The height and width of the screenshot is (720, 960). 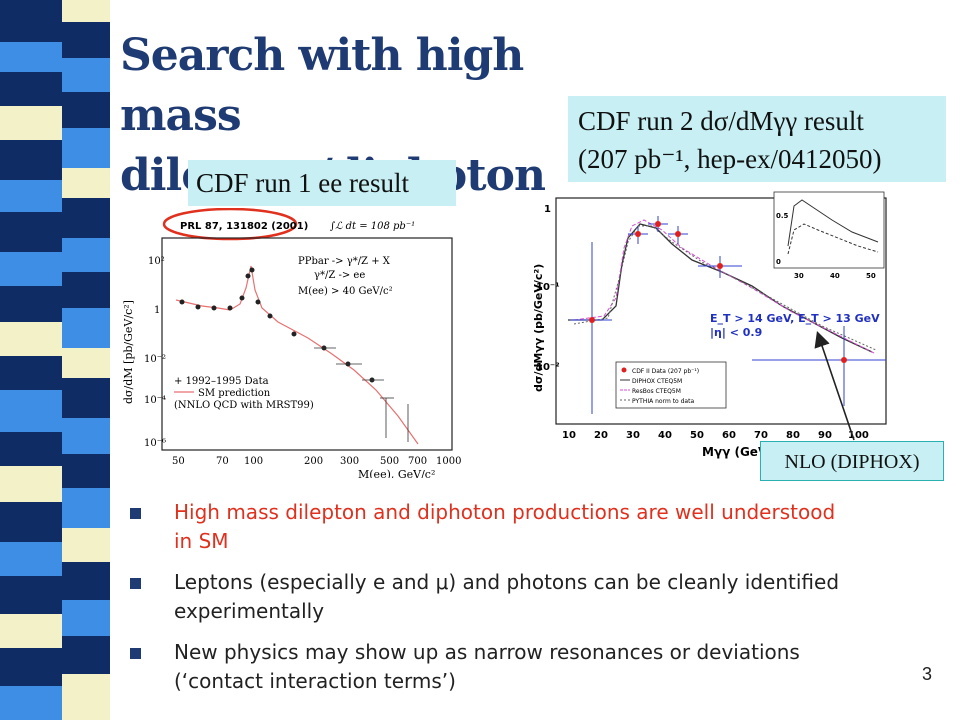 I want to click on plot2-y-label: dσ/dMγγ (pb/GeV/c²), so click(x=538, y=328).